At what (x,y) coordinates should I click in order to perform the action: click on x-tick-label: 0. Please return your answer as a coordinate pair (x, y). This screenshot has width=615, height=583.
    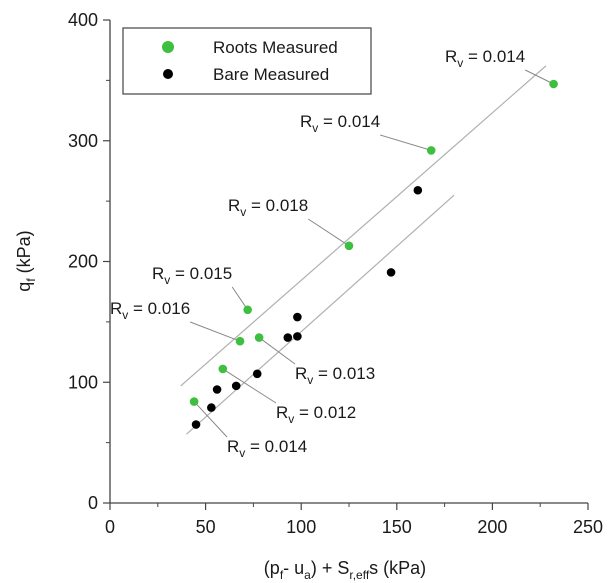
    Looking at the image, I should click on (110, 527).